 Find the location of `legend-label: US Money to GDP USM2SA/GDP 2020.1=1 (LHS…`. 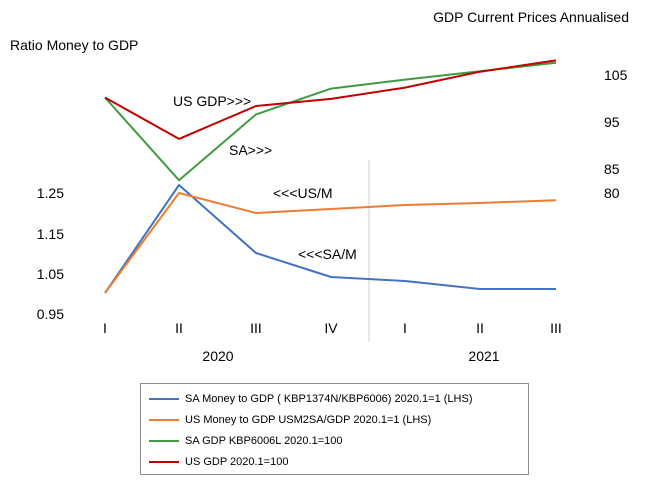

legend-label: US Money to GDP USM2SA/GDP 2020.1=1 (LHS… is located at coordinates (308, 420).